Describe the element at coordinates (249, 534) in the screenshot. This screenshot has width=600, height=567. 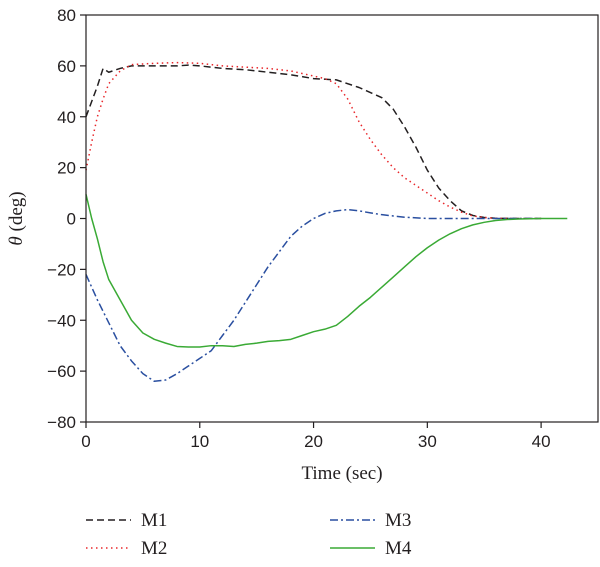
I see `legend: M1 M2 M3 M4` at that location.